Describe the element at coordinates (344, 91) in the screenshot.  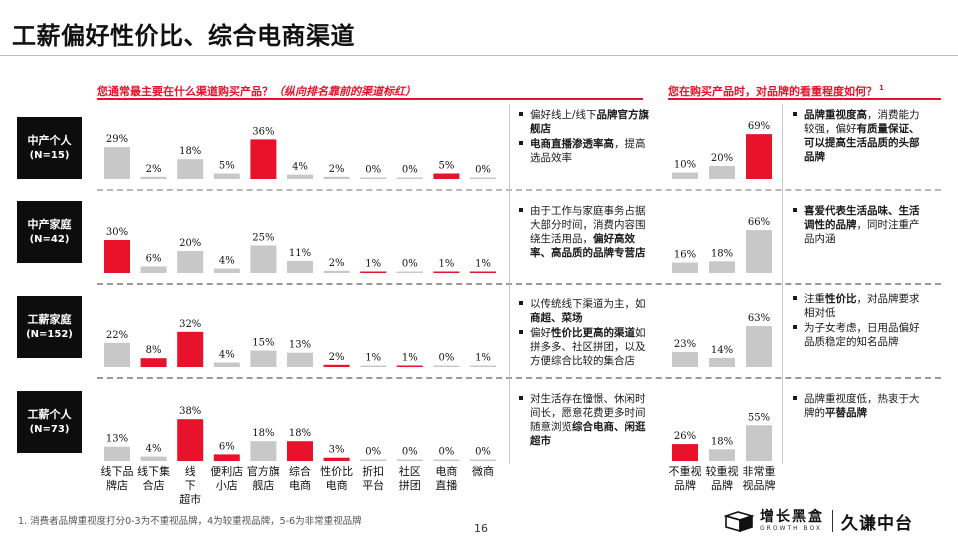
I see `left-question-note: （纵向排名靠前的渠道标红）` at that location.